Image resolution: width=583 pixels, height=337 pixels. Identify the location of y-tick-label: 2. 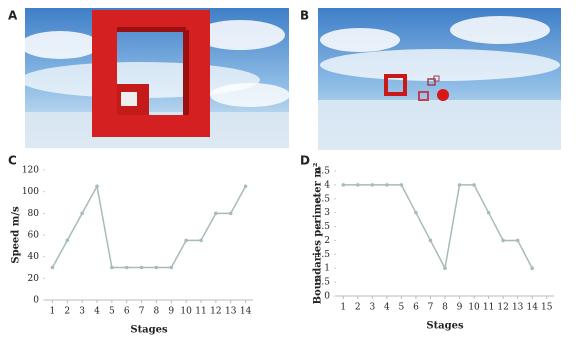
(327, 241).